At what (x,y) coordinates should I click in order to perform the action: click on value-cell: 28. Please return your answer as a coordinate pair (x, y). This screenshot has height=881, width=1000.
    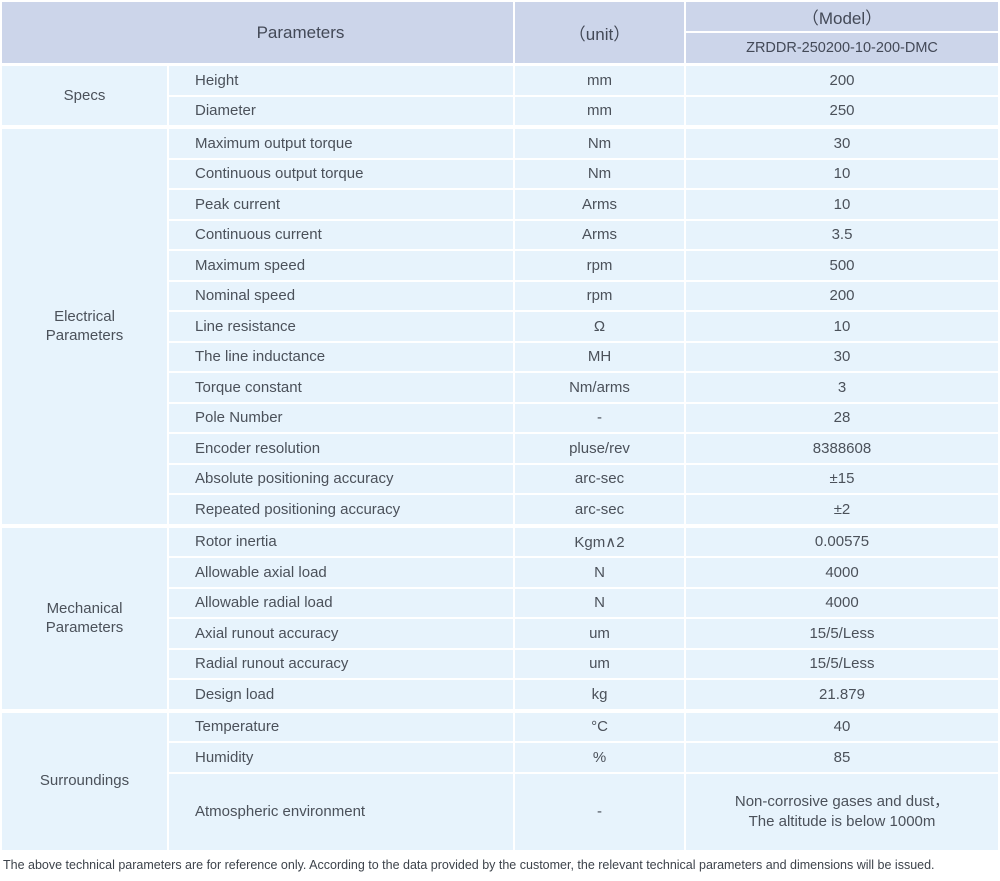
    Looking at the image, I should click on (842, 417).